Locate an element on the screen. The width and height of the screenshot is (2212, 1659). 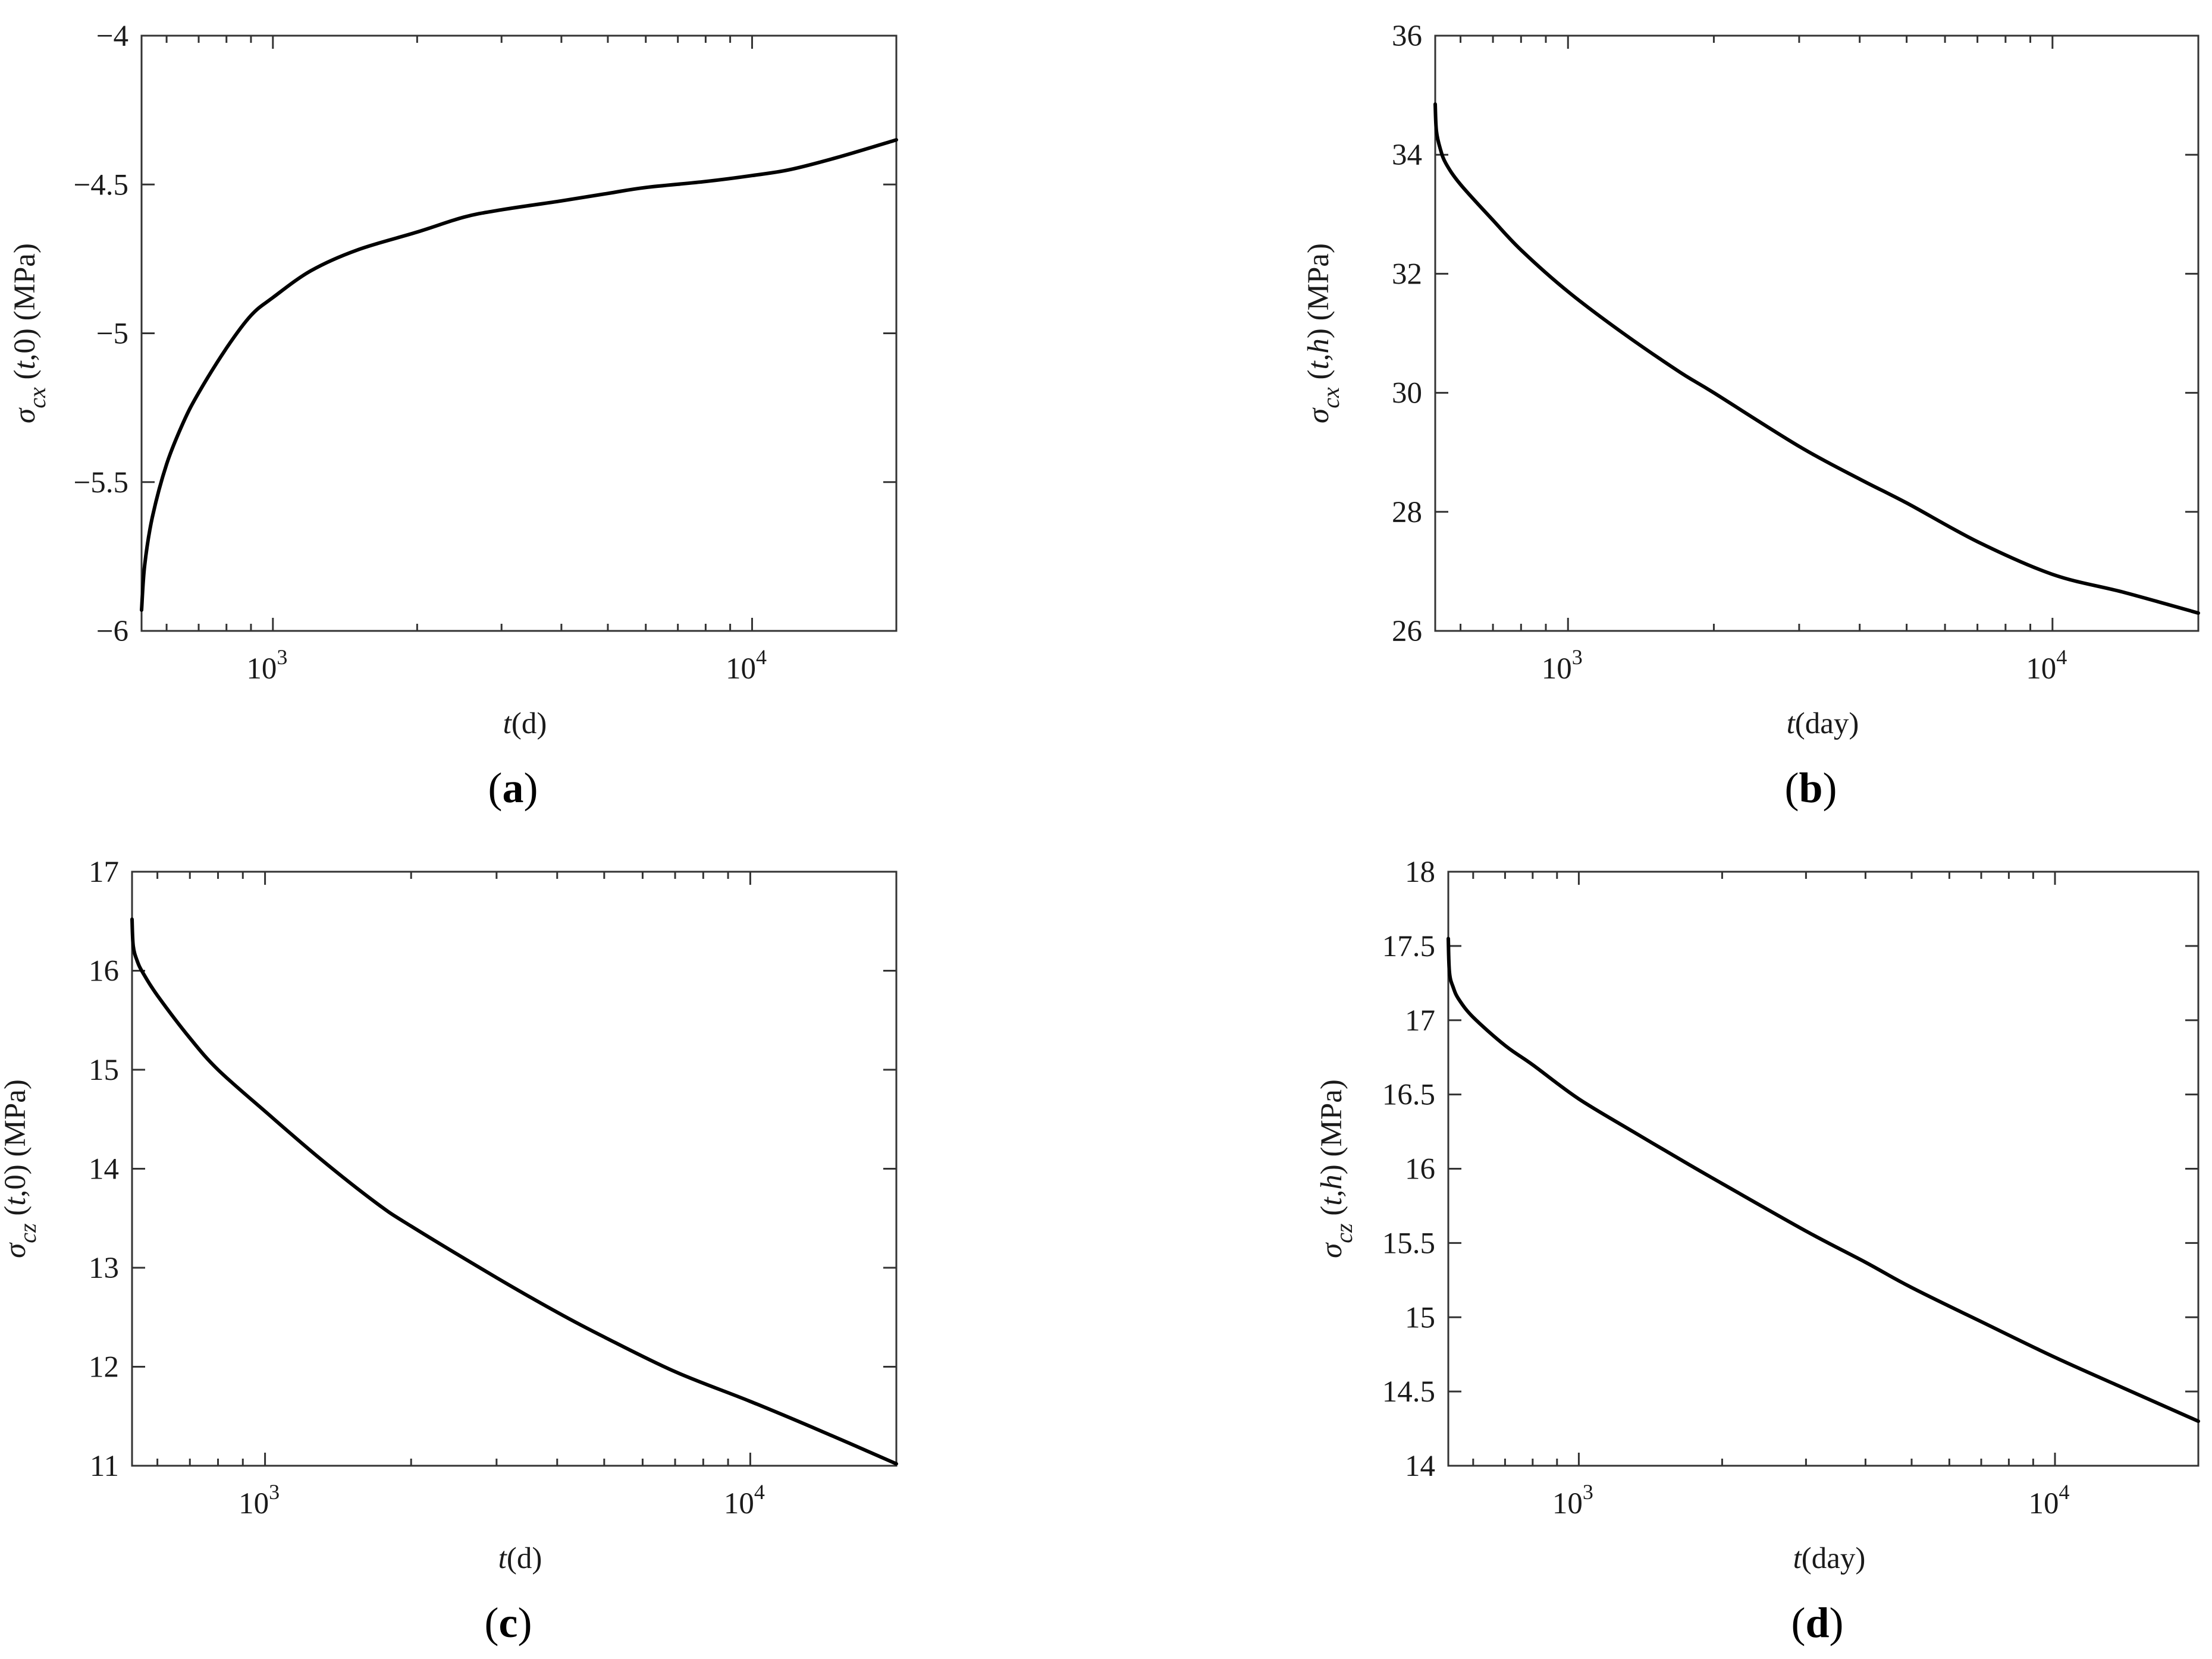
y-tick-label: 34 is located at coordinates (1407, 155).